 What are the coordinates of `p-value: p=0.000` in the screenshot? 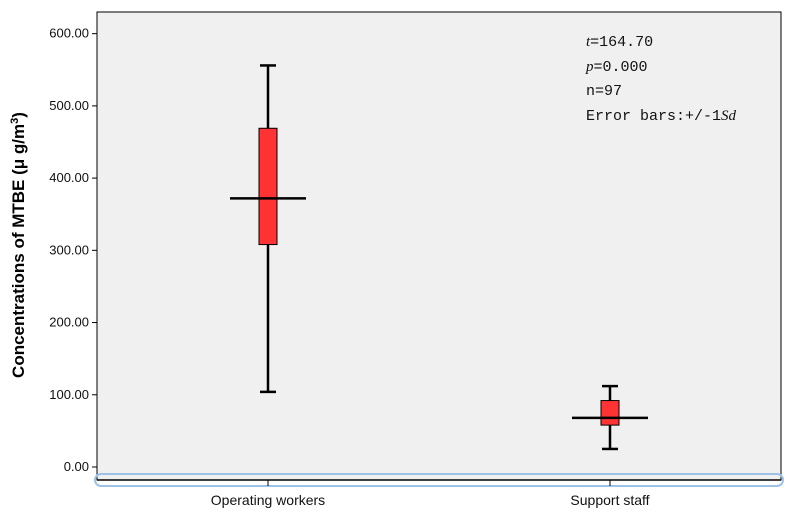 It's located at (616, 67).